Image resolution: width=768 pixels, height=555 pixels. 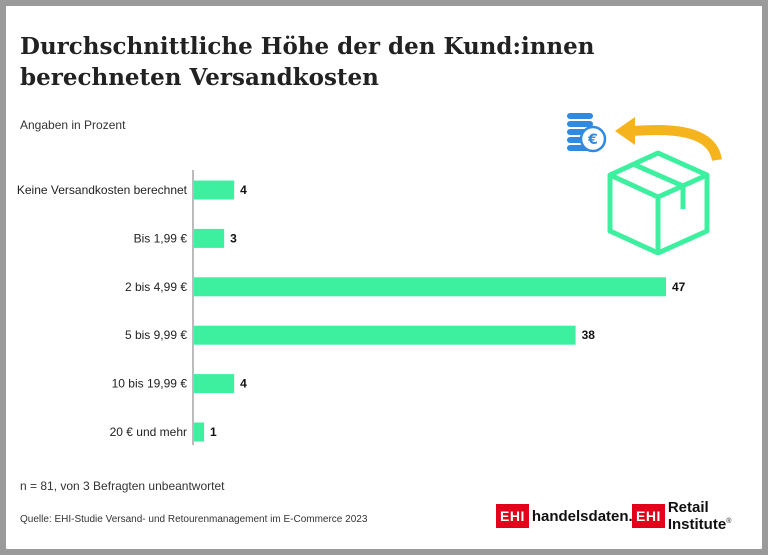 I want to click on category-label: 2 bis 4,99 €, so click(x=156, y=287).